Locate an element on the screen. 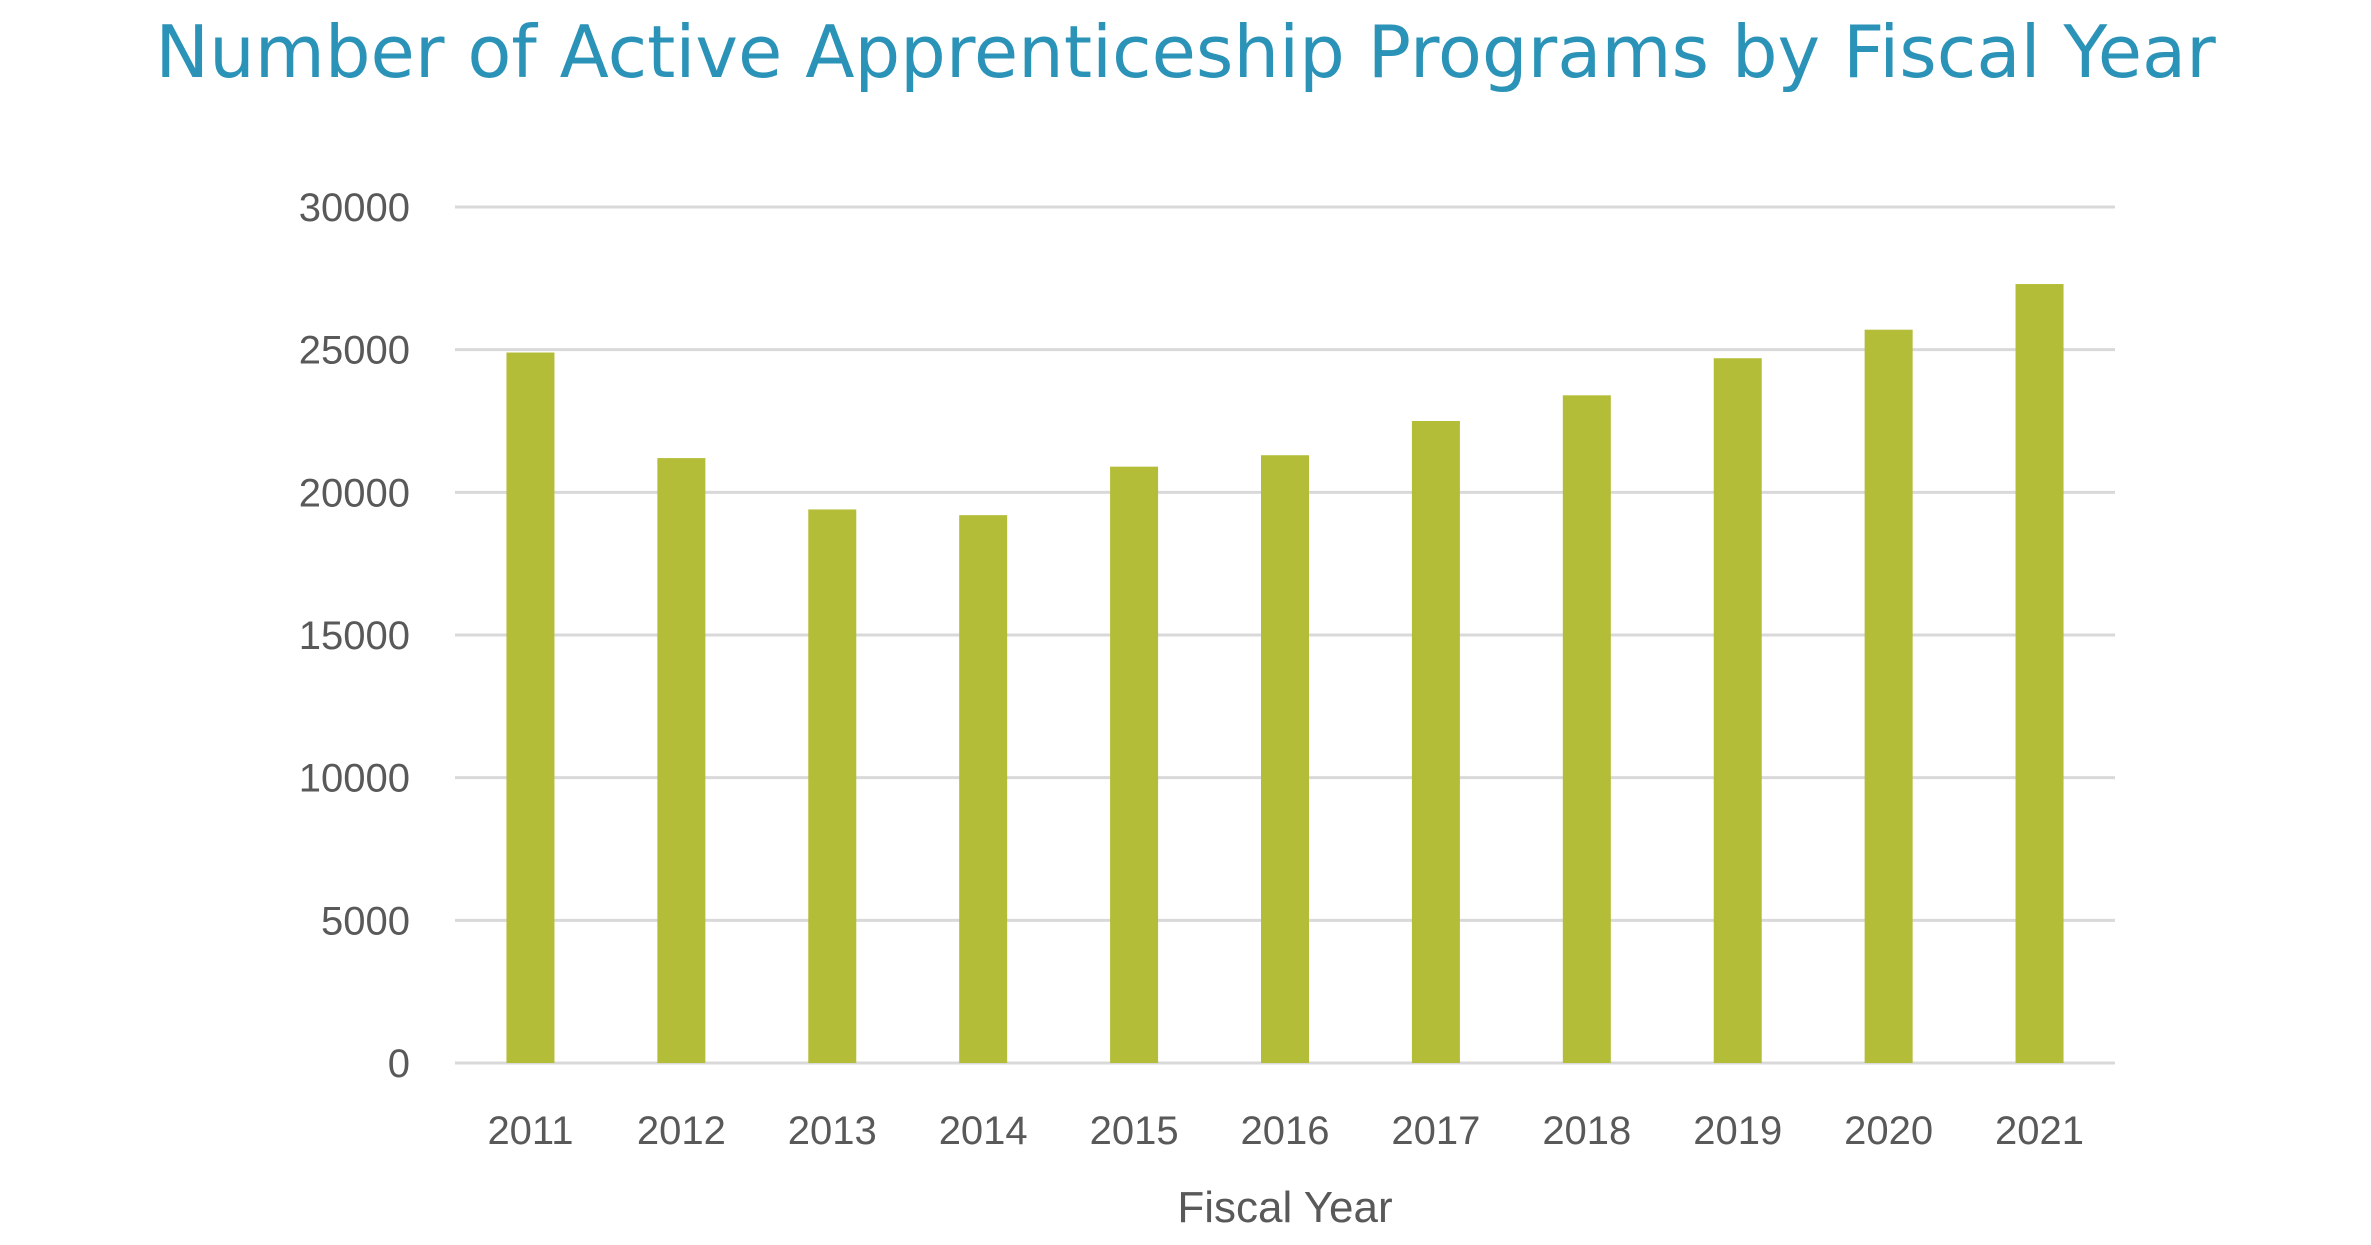 This screenshot has height=1245, width=2371. bar-2014 is located at coordinates (983, 789).